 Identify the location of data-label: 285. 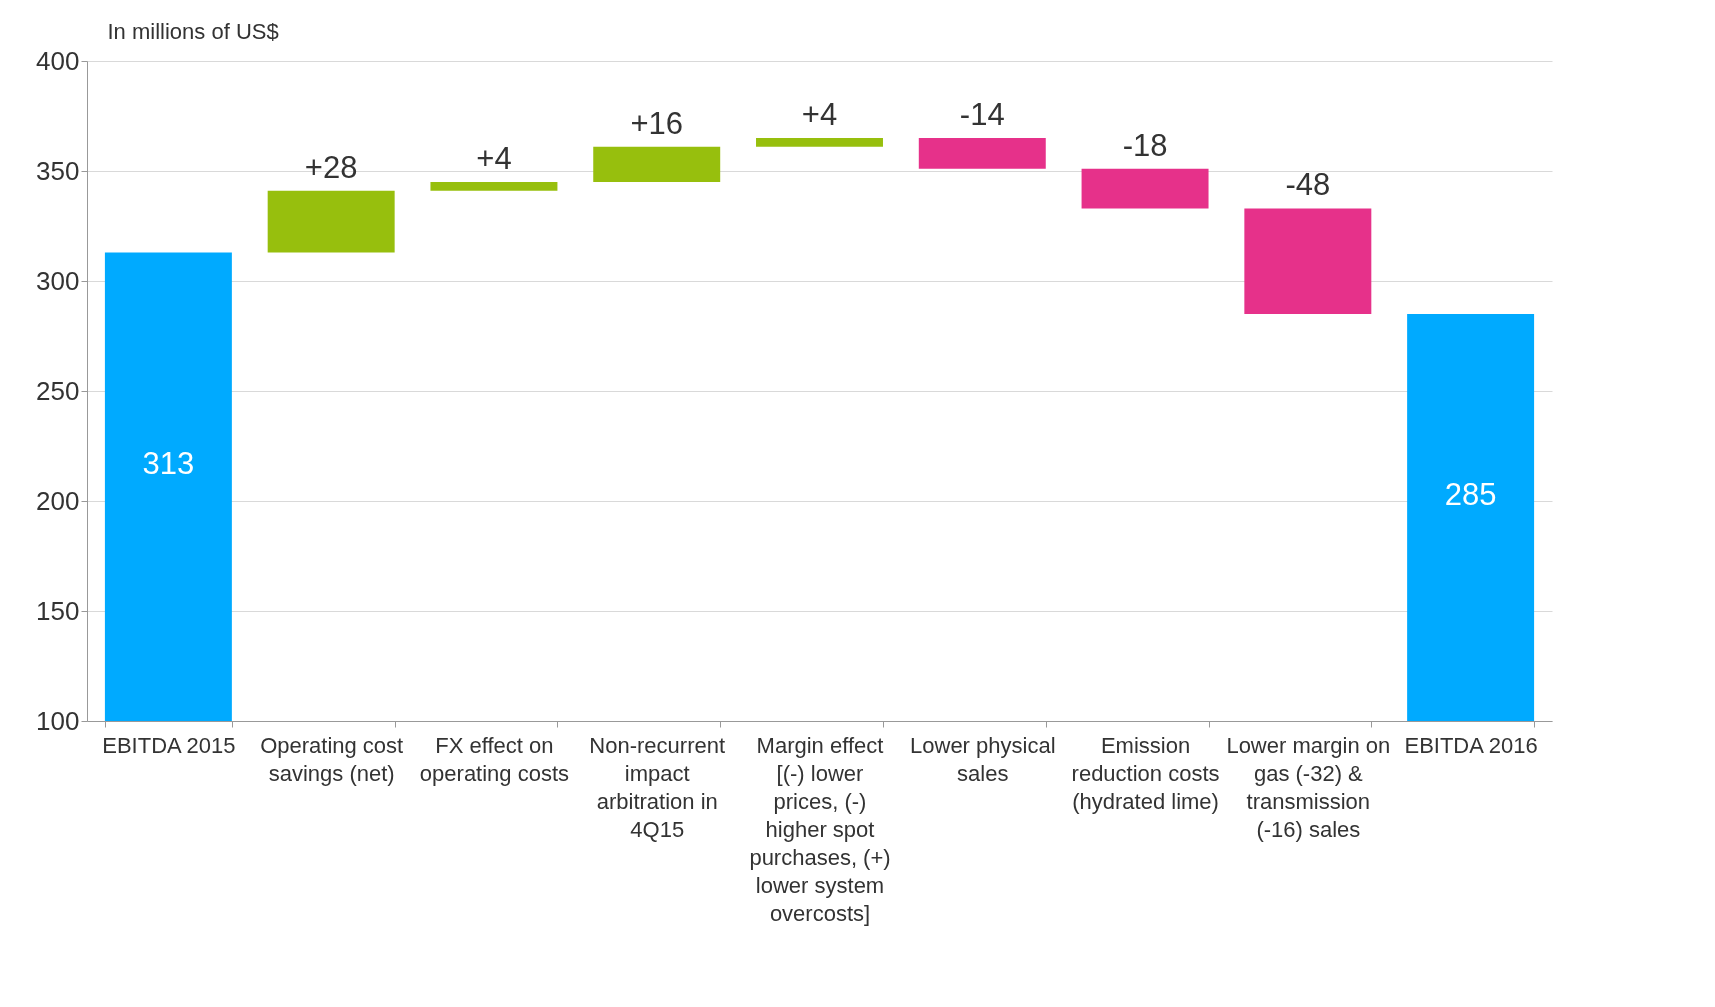
(1470, 494).